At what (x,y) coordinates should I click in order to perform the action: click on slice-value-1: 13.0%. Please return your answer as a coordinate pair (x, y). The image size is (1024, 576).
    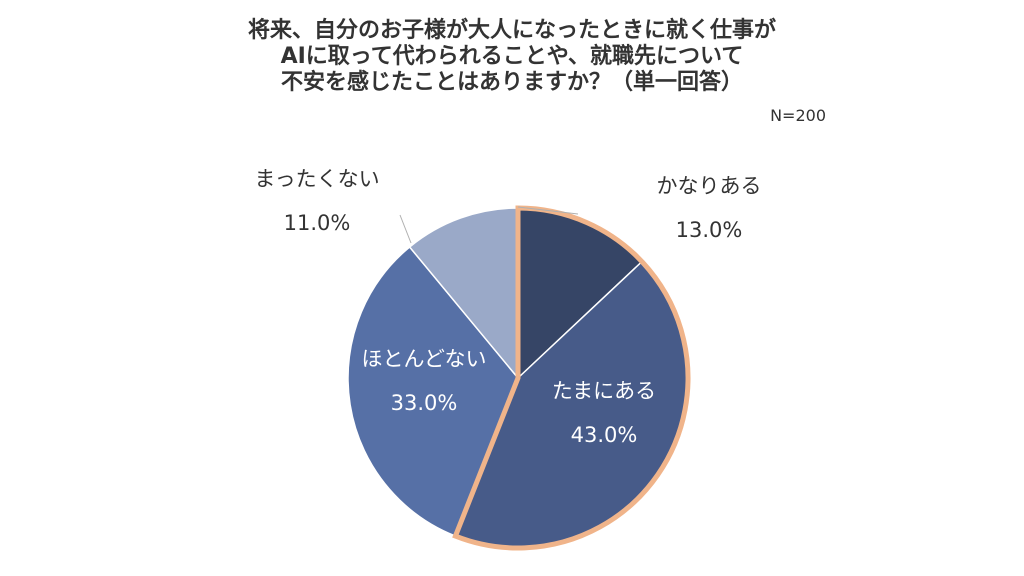
    Looking at the image, I should click on (709, 230).